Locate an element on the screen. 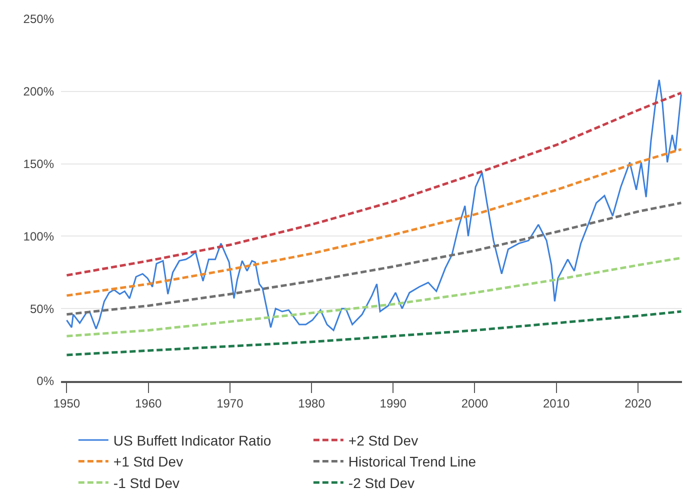 Image resolution: width=684 pixels, height=500 pixels. legend-label: +2 Std Dev is located at coordinates (383, 440).